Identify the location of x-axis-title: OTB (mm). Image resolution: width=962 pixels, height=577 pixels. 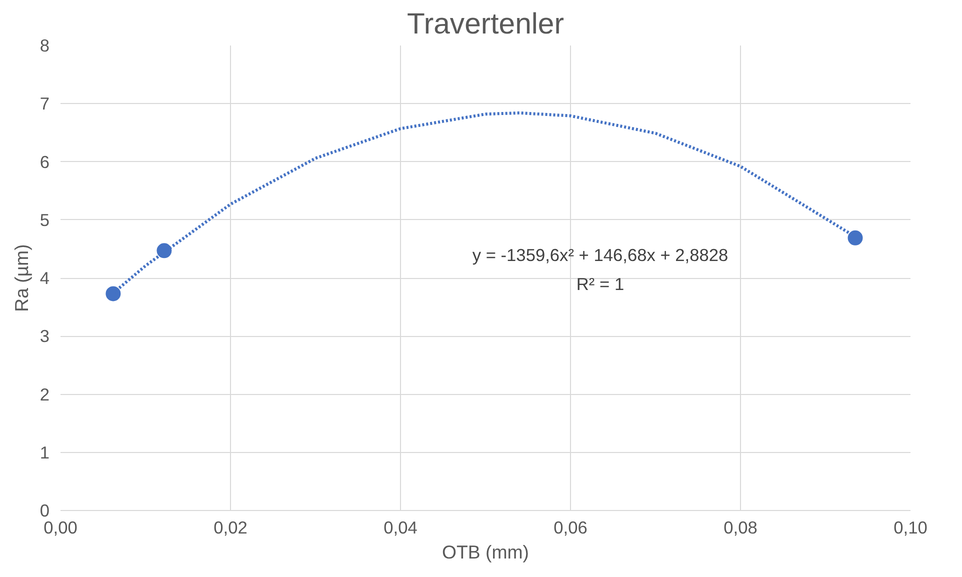
(486, 552).